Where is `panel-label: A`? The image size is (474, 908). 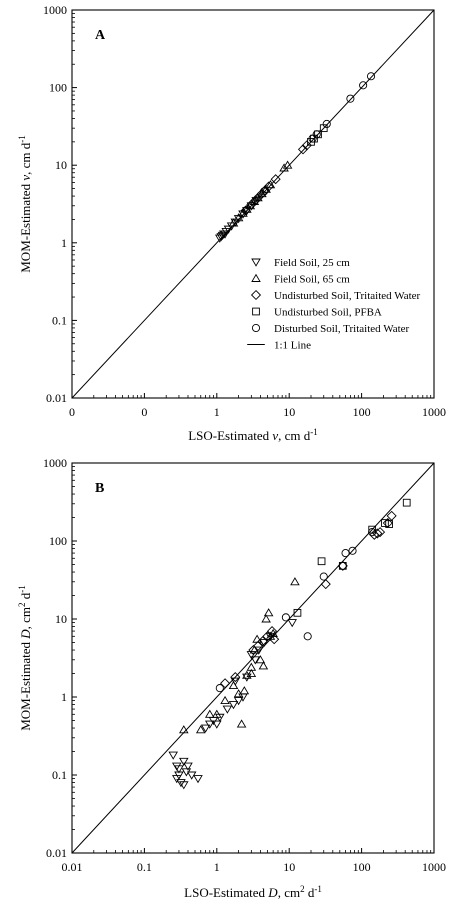 panel-label: A is located at coordinates (100, 35).